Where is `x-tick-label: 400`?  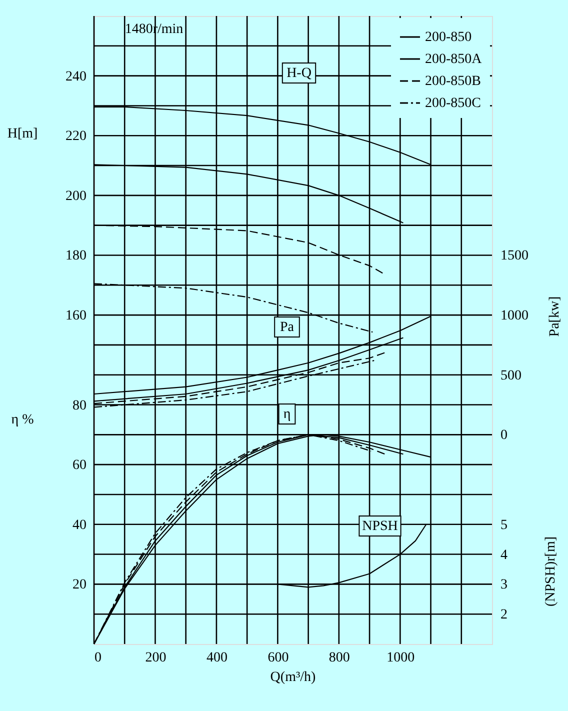 x-tick-label: 400 is located at coordinates (217, 658).